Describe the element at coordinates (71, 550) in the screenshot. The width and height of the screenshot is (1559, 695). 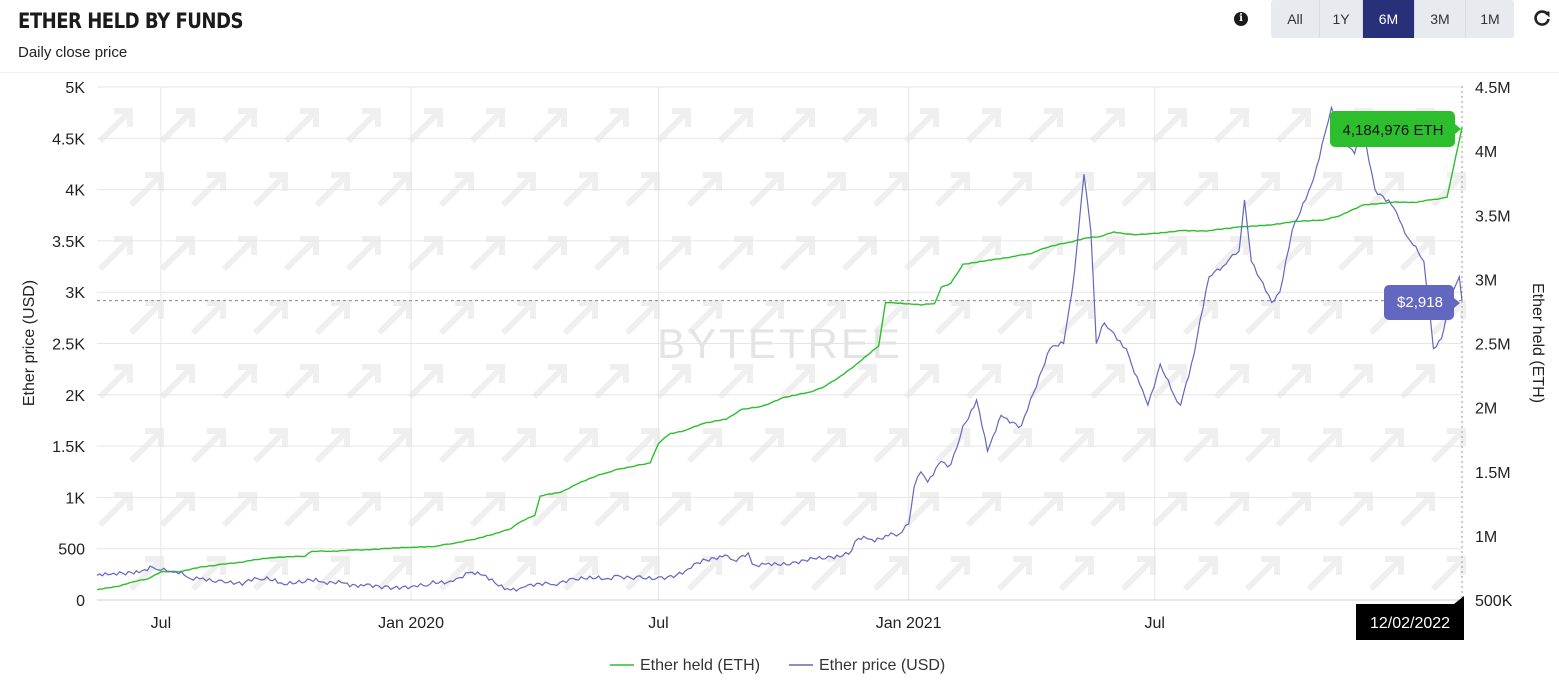
I see `left-tick-label: 500` at that location.